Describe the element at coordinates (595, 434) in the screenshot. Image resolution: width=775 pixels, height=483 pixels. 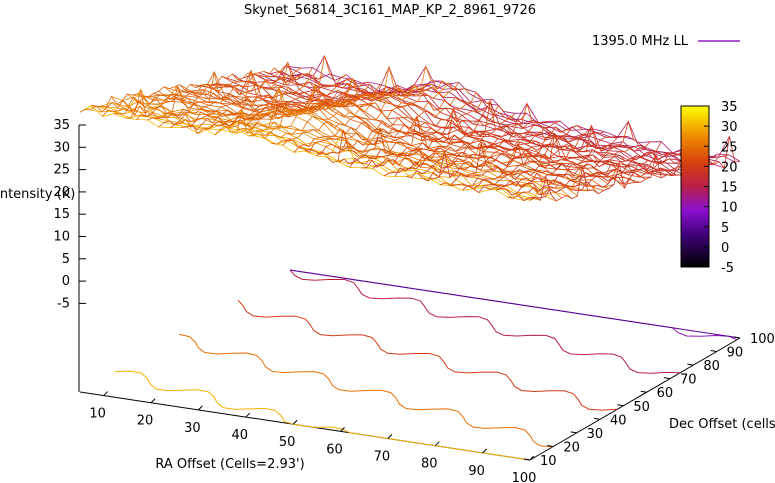
I see `y-tick-label: 30` at that location.